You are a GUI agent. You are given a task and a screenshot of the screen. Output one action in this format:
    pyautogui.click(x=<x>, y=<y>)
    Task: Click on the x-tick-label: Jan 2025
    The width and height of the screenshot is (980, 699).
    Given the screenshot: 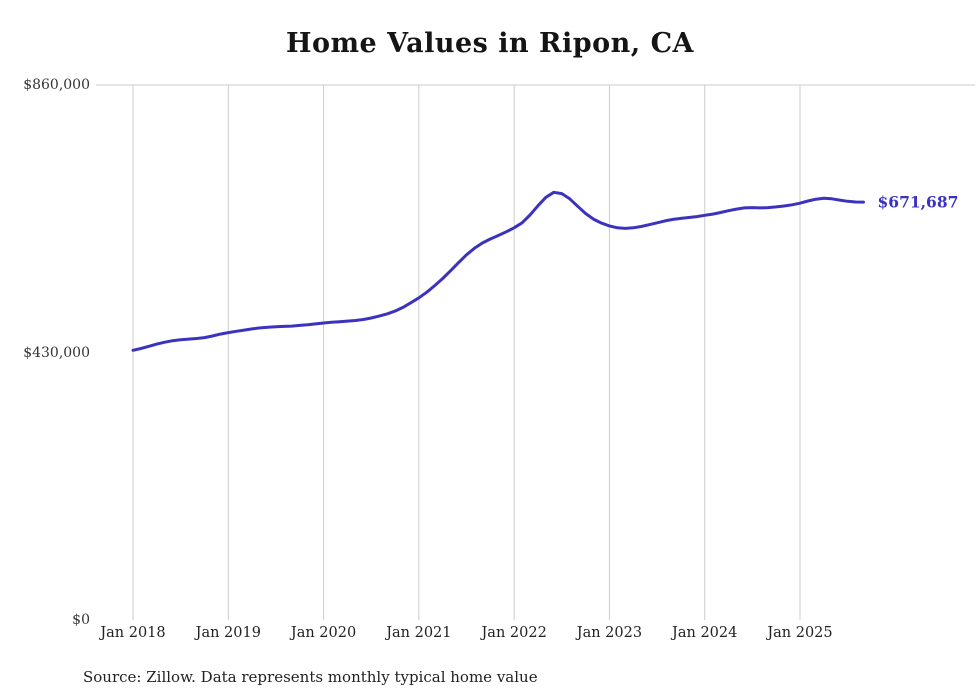 What is the action you would take?
    pyautogui.click(x=800, y=633)
    